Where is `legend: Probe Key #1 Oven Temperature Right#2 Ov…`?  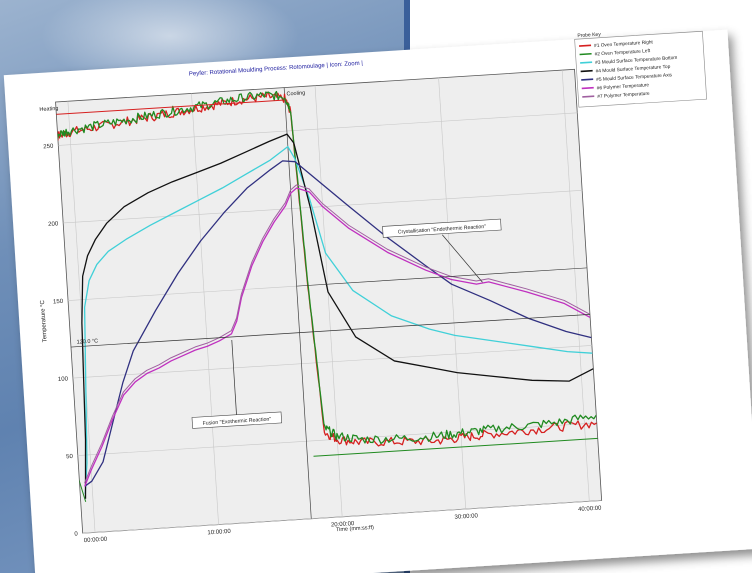 legend: Probe Key #1 Oven Temperature Right#2 Ov… is located at coordinates (640, 69).